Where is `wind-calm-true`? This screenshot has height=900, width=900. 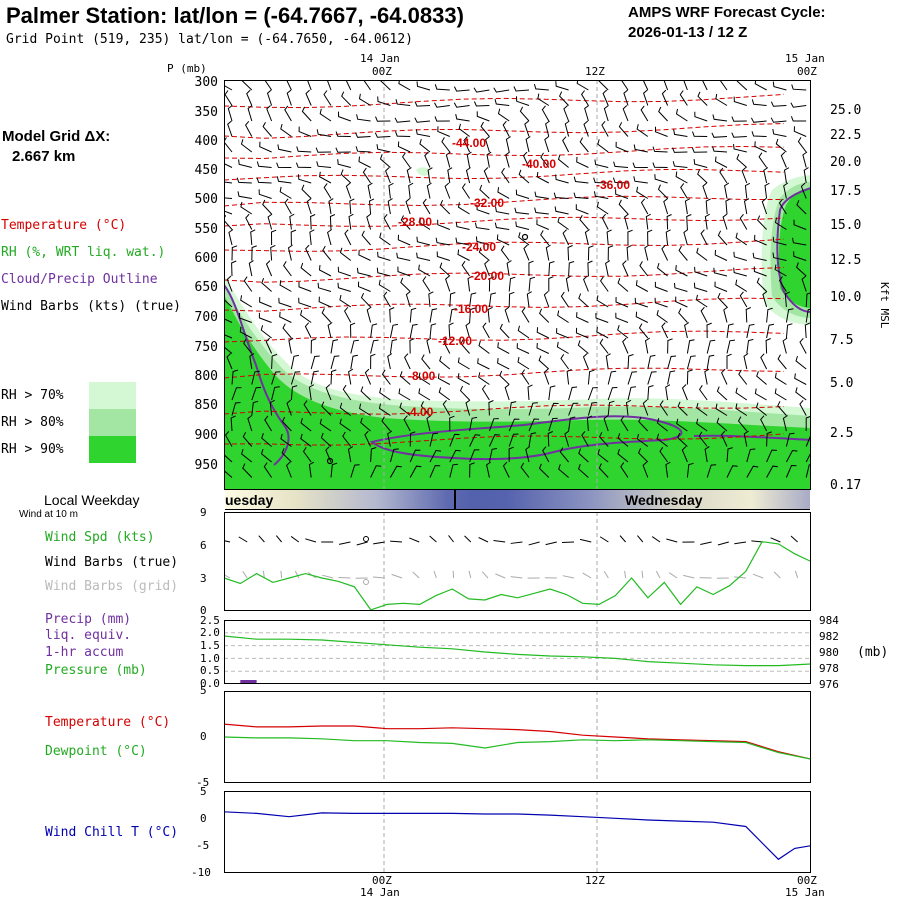 wind-calm-true is located at coordinates (366, 539).